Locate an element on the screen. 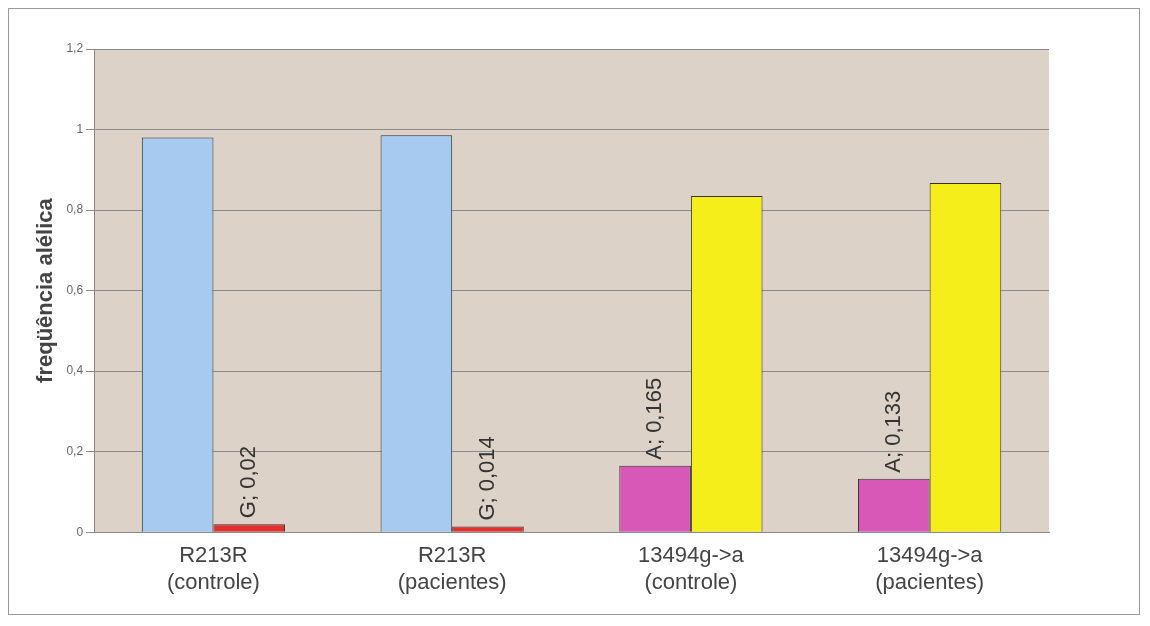  data-label: A; 0,133 is located at coordinates (892, 431).